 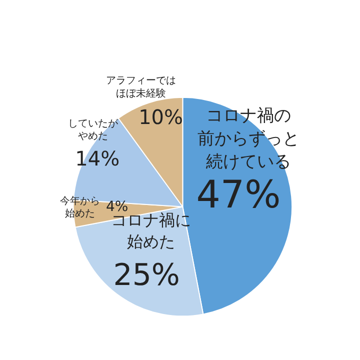 I want to click on data-label: 10%, so click(x=161, y=117).